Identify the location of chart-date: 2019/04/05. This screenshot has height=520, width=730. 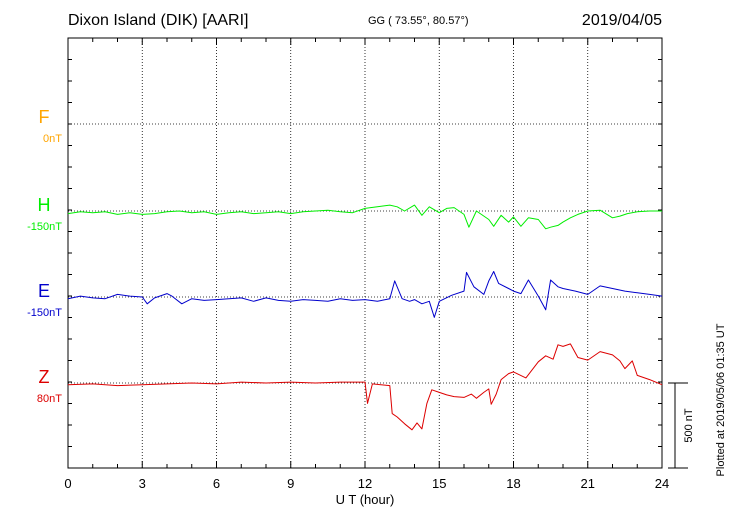
(621, 20).